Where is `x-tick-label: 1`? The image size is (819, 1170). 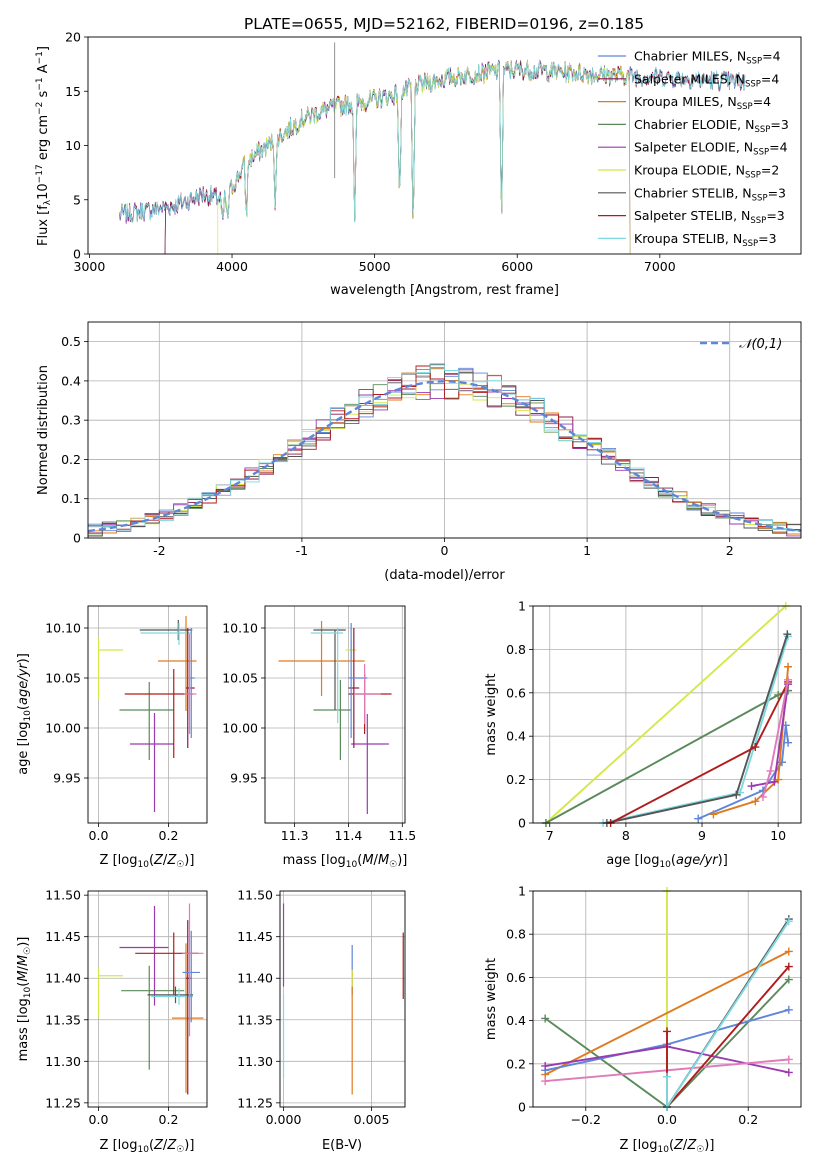
x-tick-label: 1 is located at coordinates (587, 550).